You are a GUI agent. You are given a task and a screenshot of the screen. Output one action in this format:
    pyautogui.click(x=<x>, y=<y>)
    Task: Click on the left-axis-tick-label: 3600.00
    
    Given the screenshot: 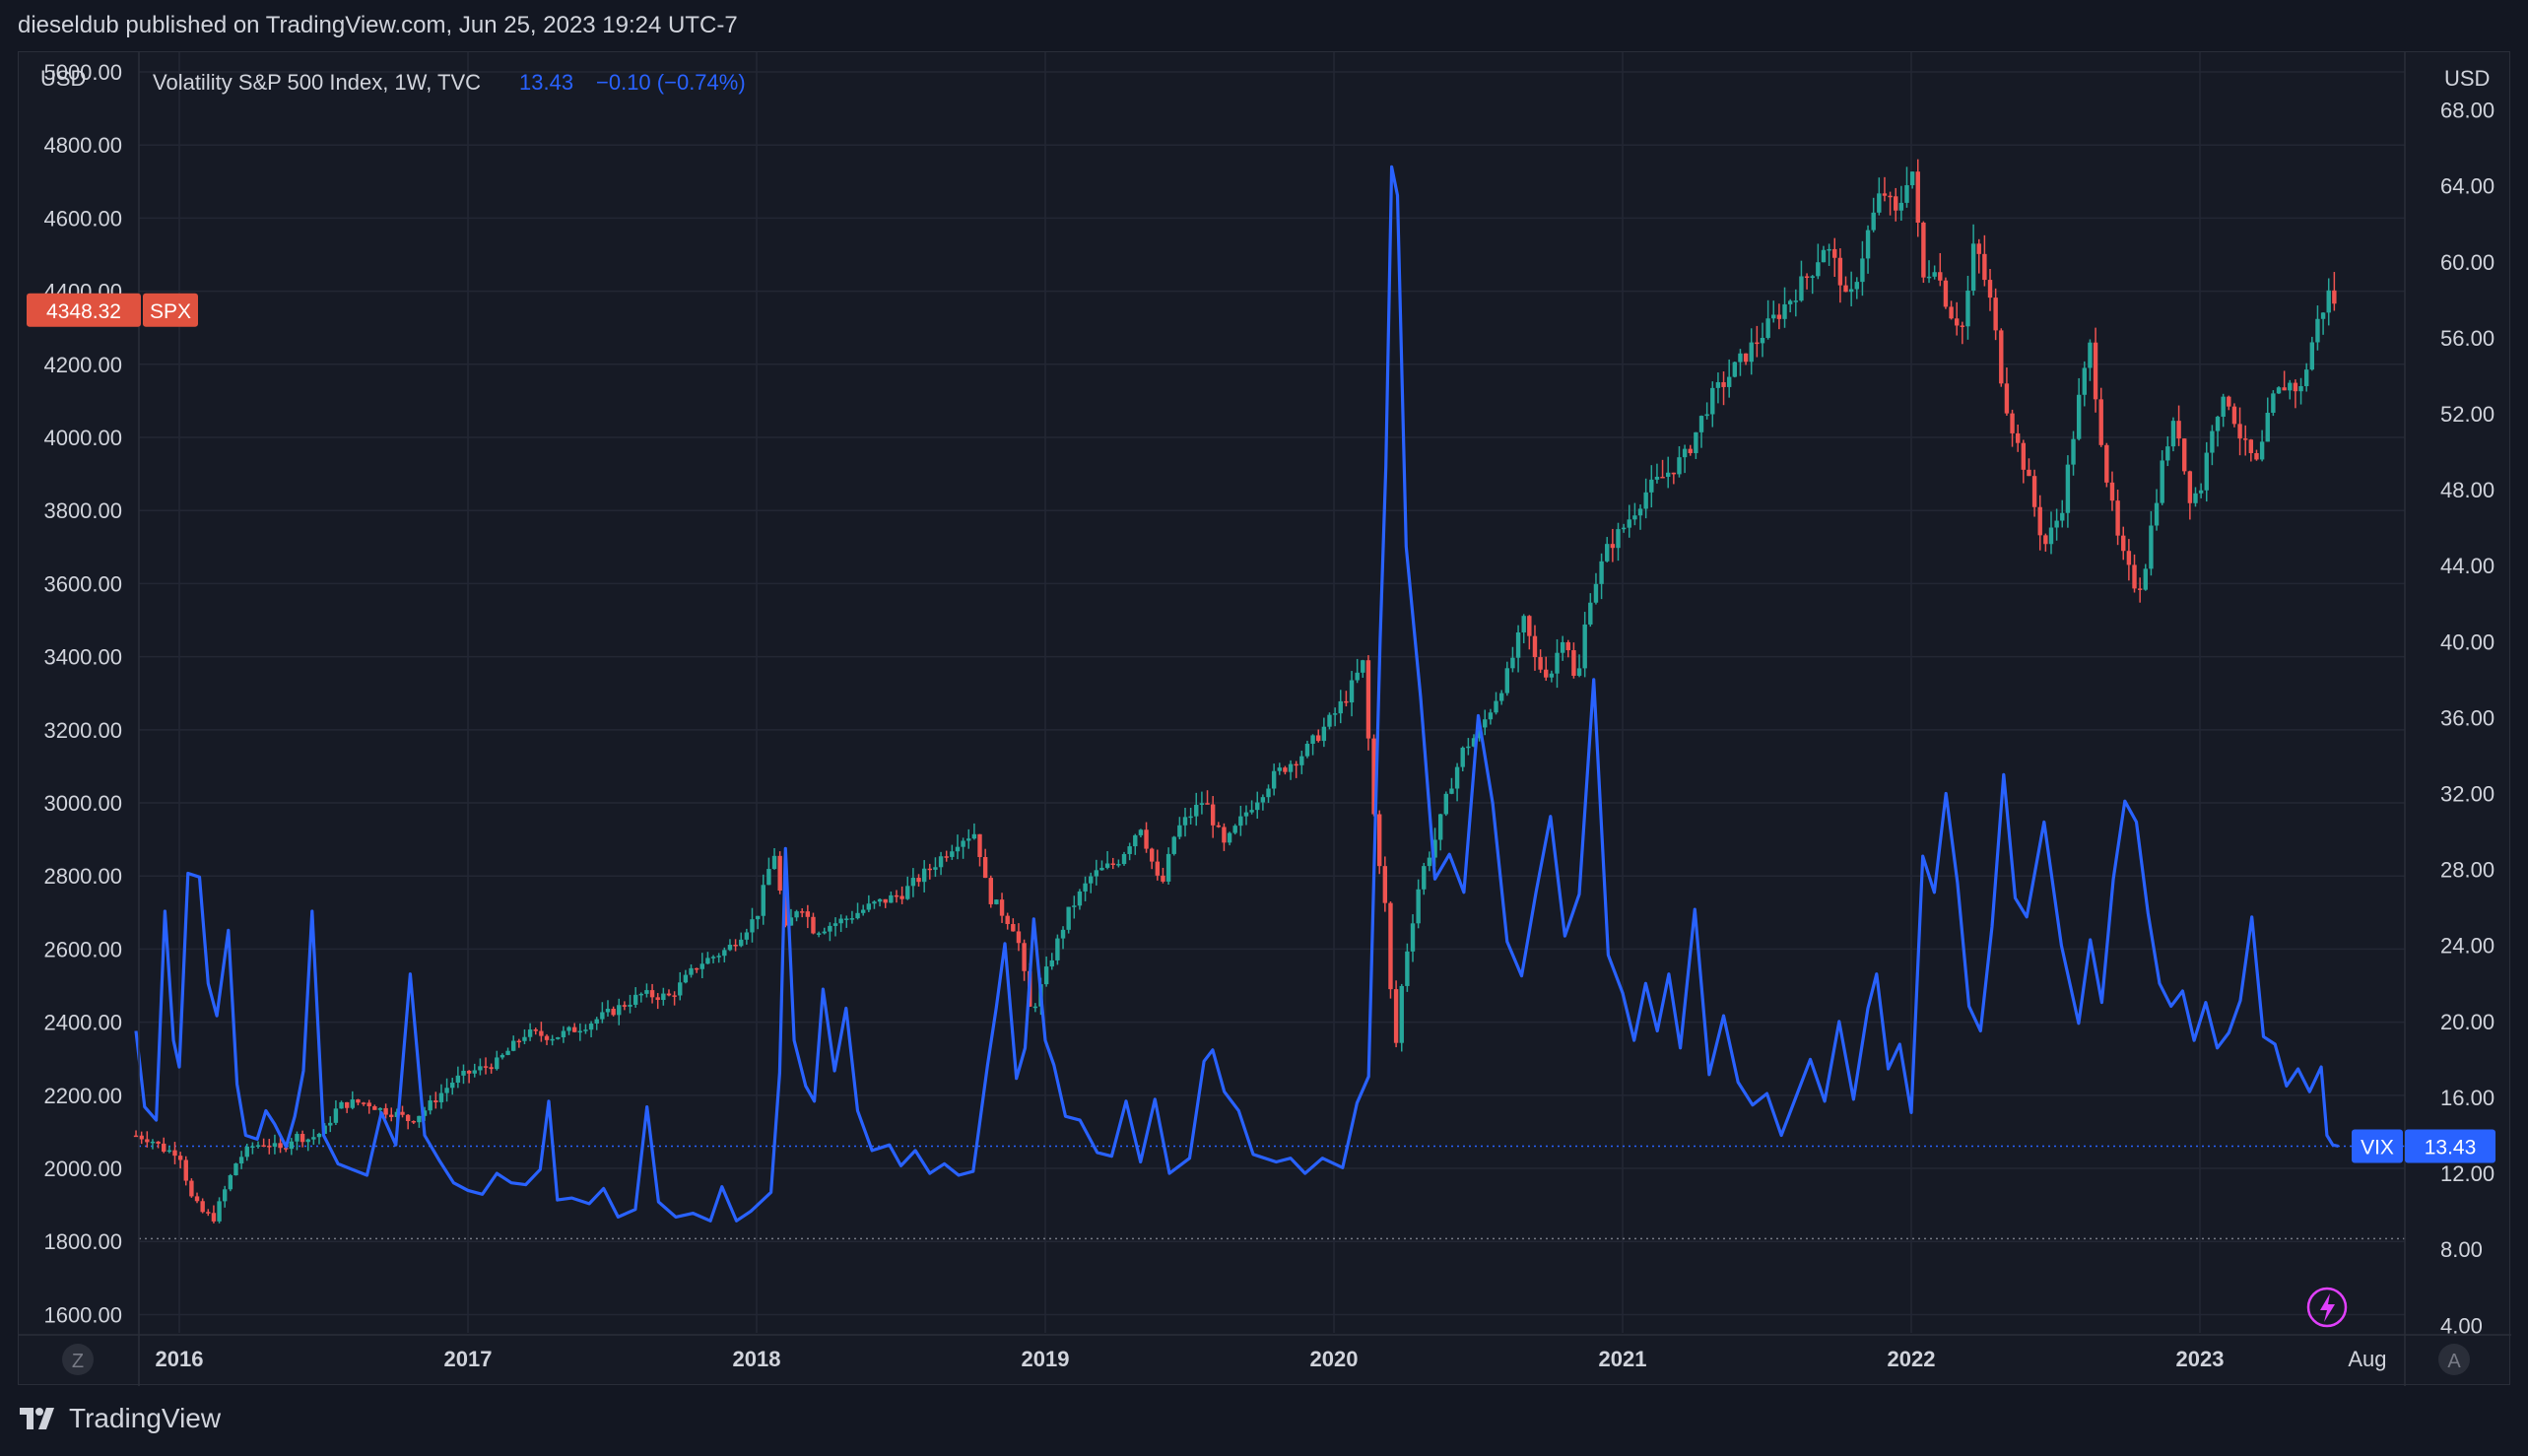 What is the action you would take?
    pyautogui.click(x=82, y=583)
    